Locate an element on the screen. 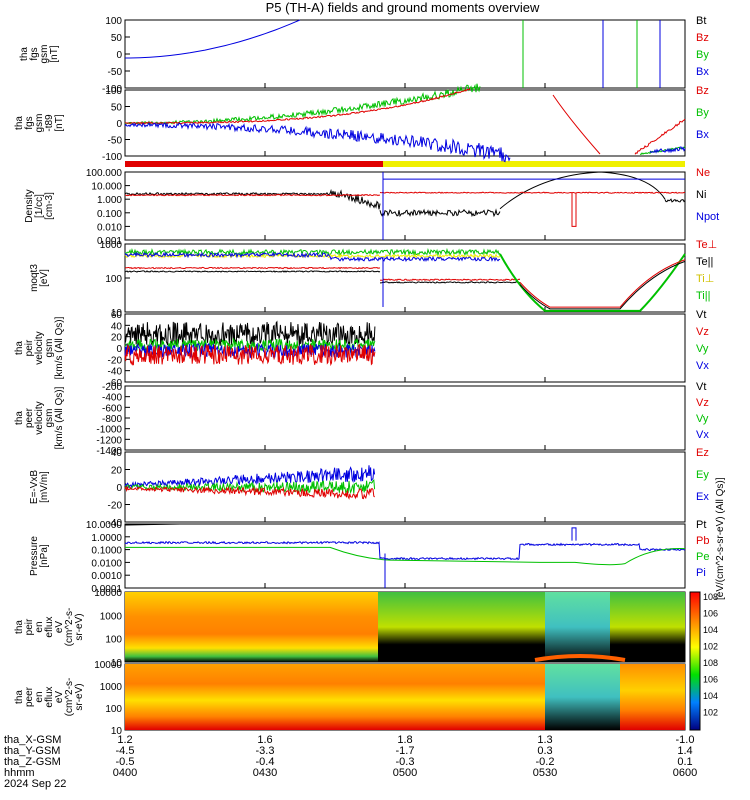 The image size is (750, 800). series-pe is located at coordinates (405, 556).